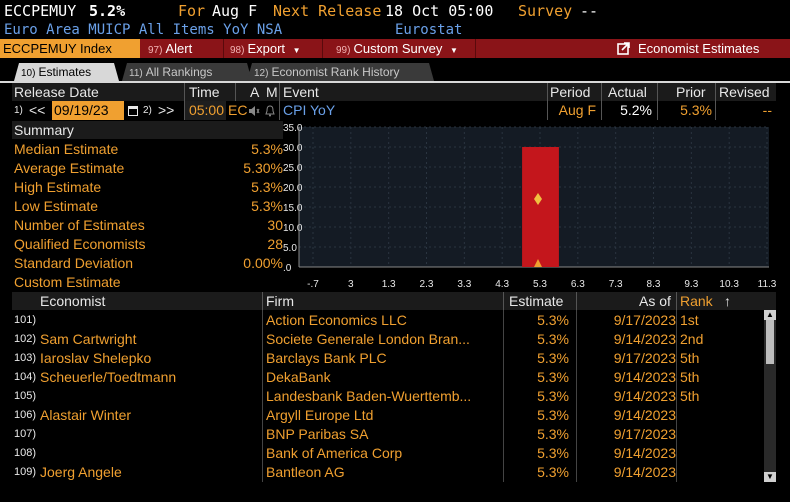  I want to click on next-num: 2), so click(147, 110).